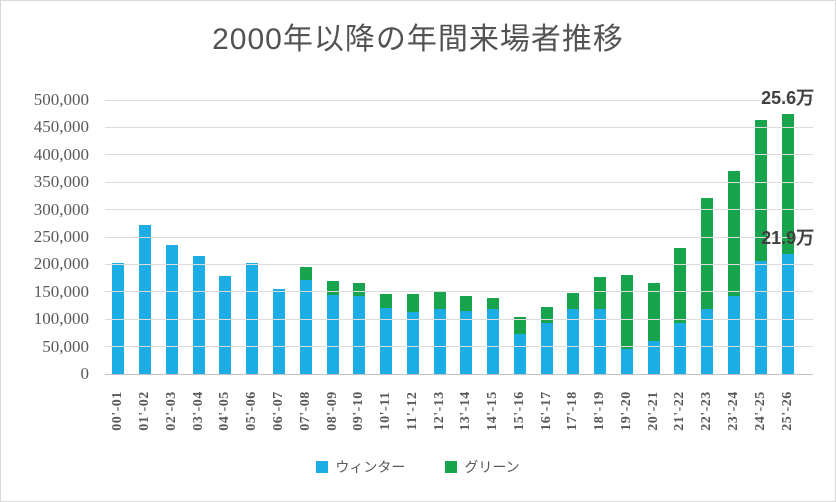 The height and width of the screenshot is (502, 836). I want to click on x-tick-cell: 22'-23, so click(707, 411).